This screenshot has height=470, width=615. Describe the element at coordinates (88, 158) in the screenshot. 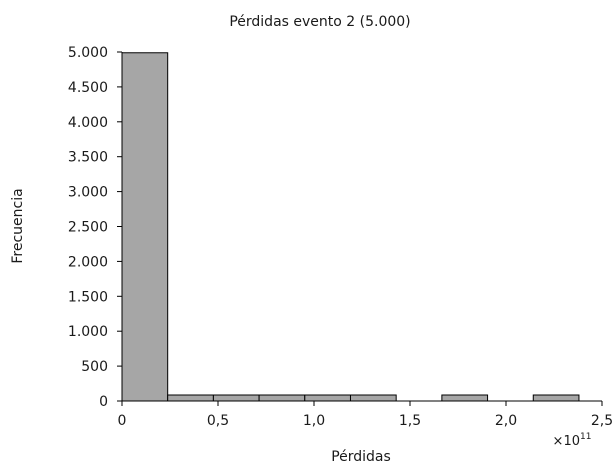

I see `y-tick-label-8: 3.500` at that location.